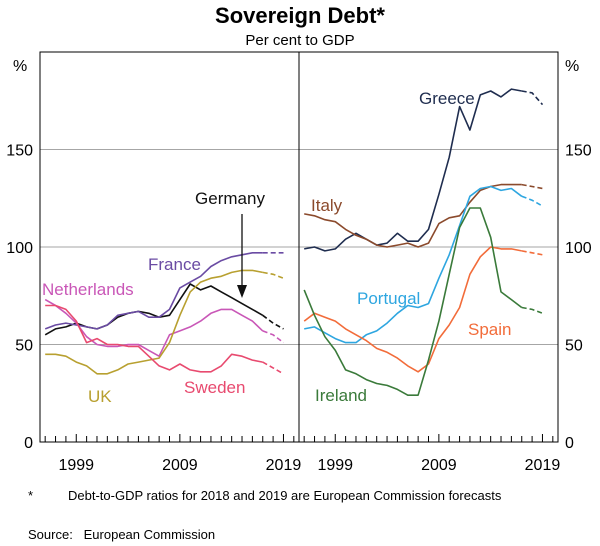 This screenshot has width=600, height=546. Describe the element at coordinates (88, 289) in the screenshot. I see `label-netherlands: Netherlands` at that location.